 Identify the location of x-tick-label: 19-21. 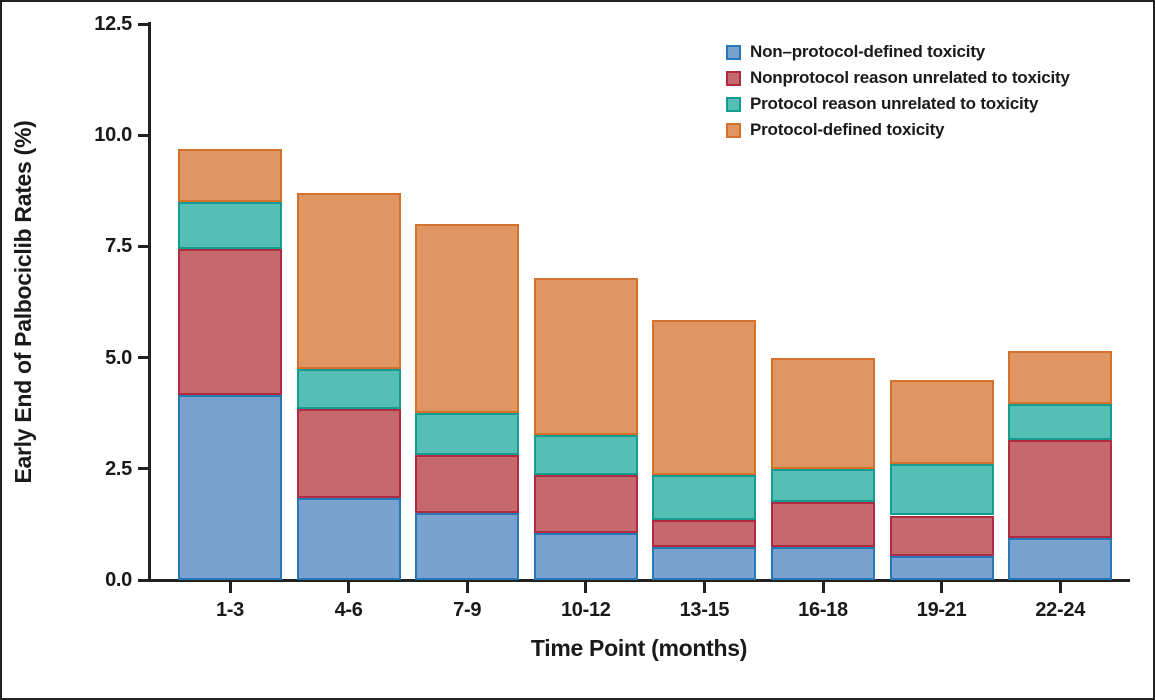
(941, 610).